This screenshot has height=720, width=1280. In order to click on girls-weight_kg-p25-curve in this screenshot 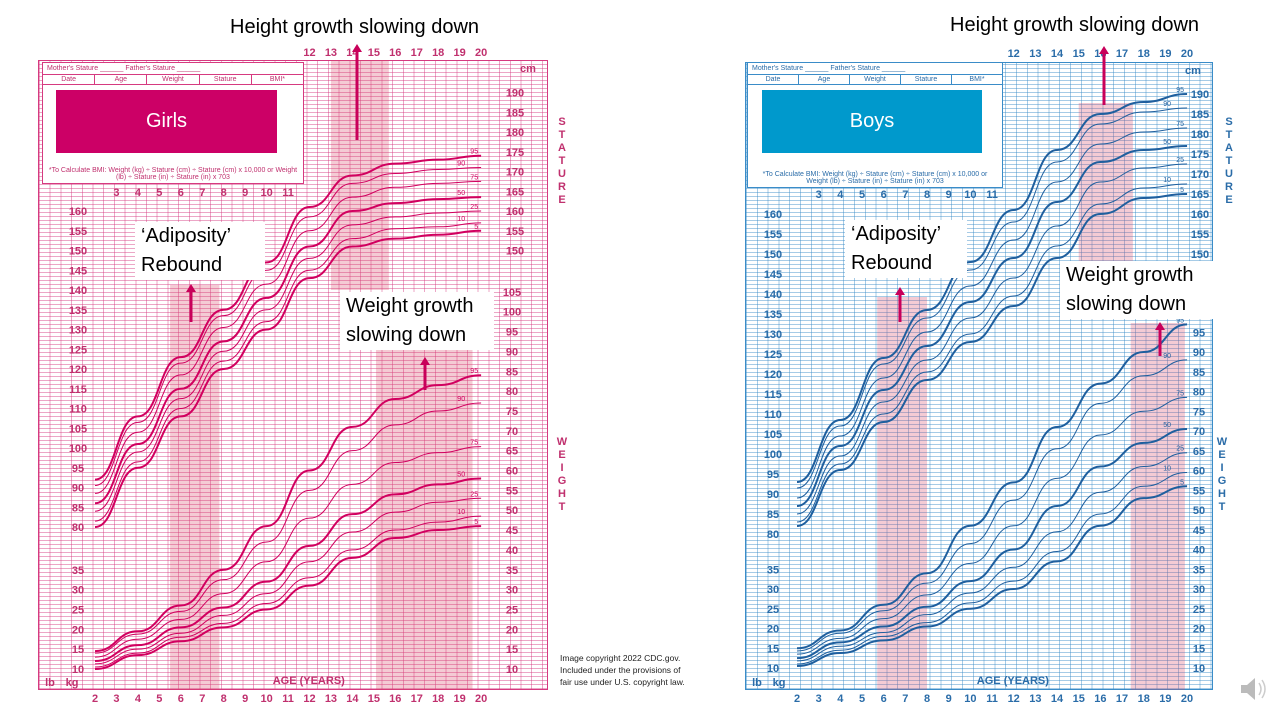, I will do `click(288, 581)`.